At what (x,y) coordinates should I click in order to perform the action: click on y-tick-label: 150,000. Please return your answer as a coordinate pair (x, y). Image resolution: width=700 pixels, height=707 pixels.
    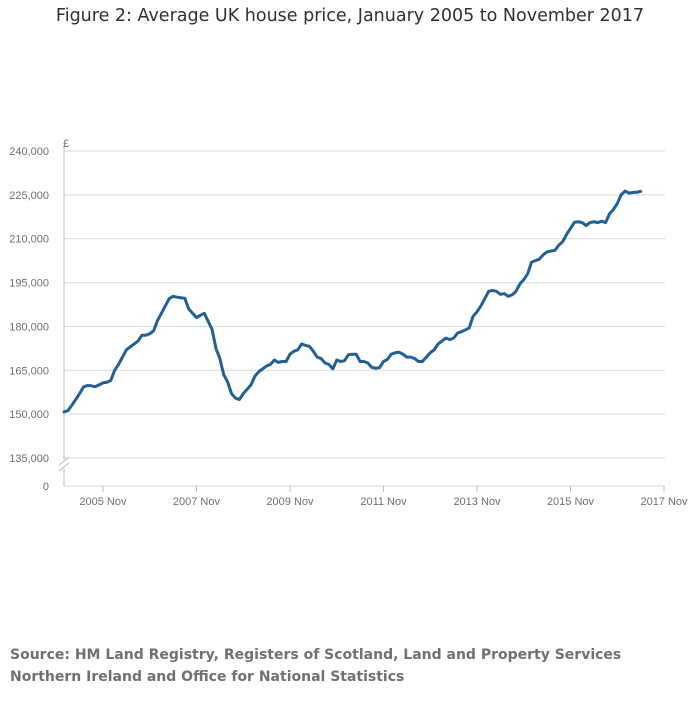
    Looking at the image, I should click on (29, 415).